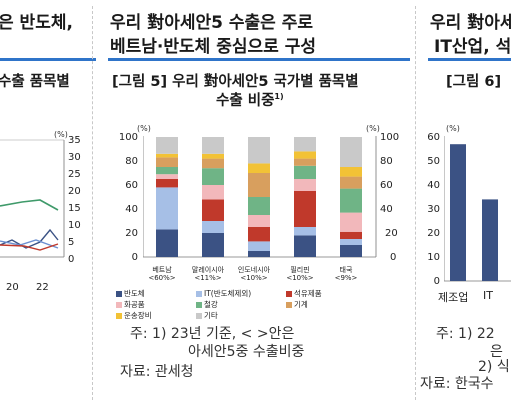 The height and width of the screenshot is (400, 511). What do you see at coordinates (279, 97) in the screenshot?
I see `figure5-title-sup: 1)` at bounding box center [279, 97].